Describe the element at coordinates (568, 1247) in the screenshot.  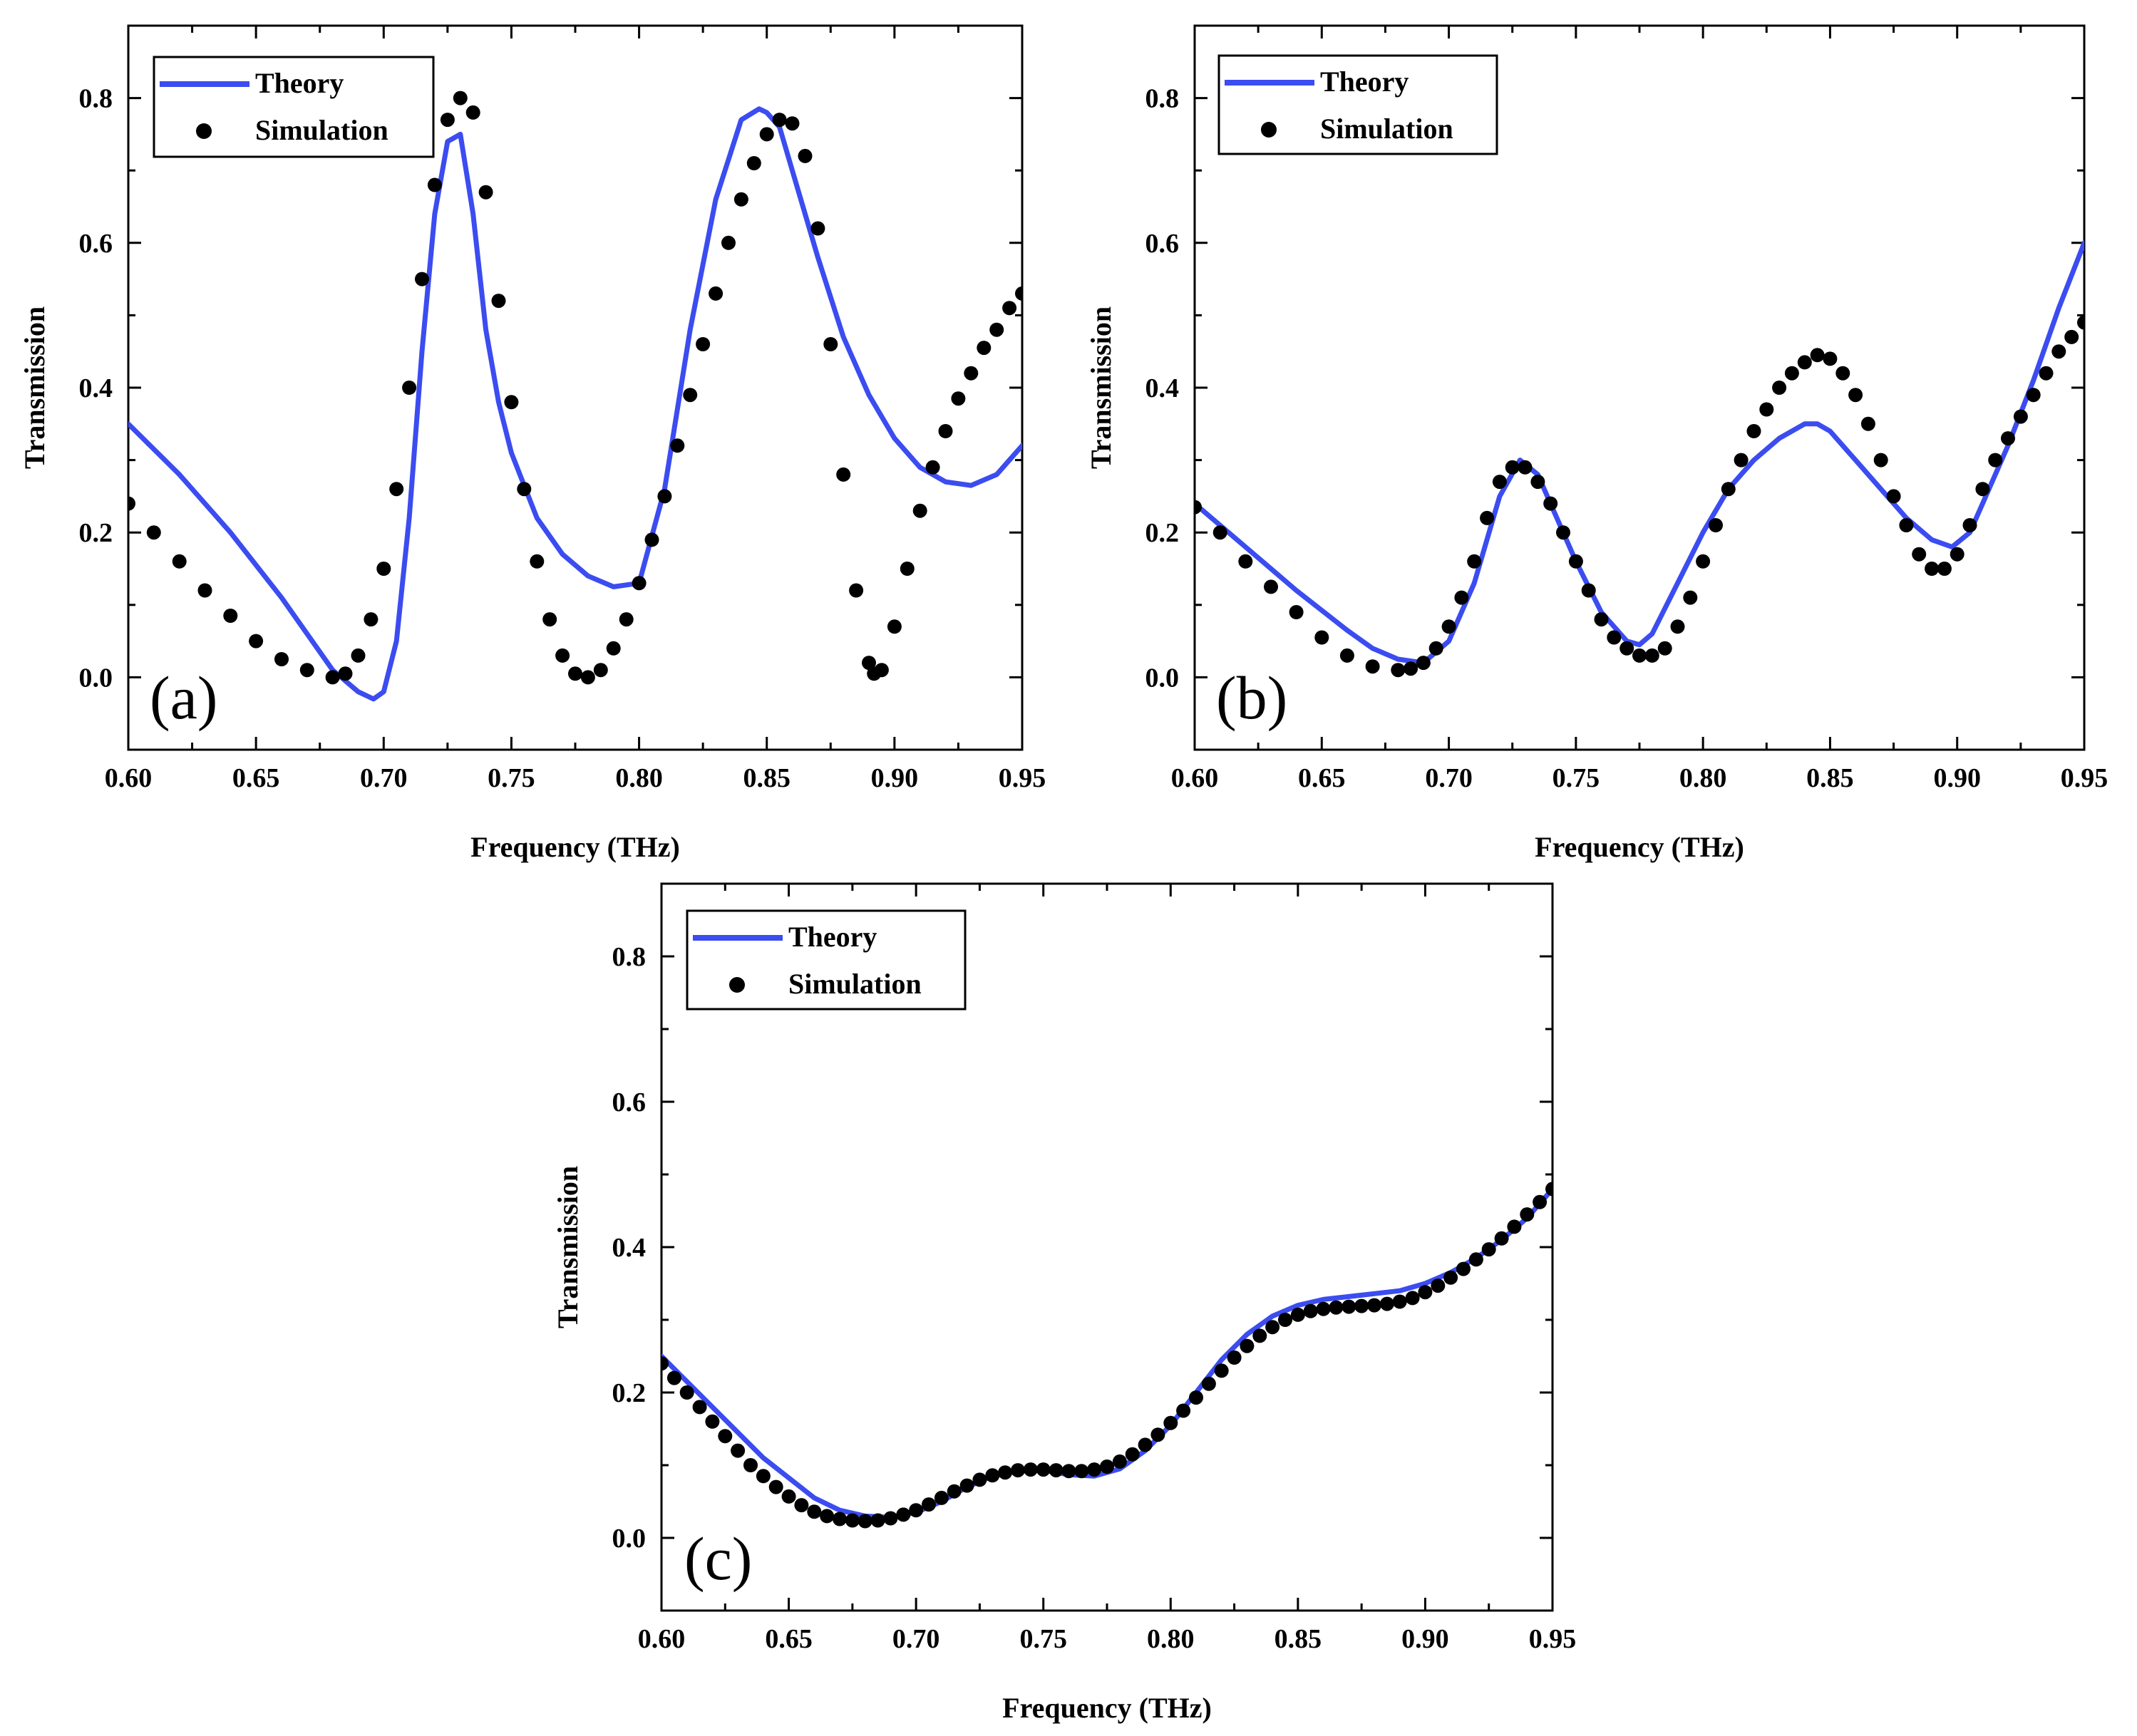
I see `y-axis-title: Transmission` at that location.